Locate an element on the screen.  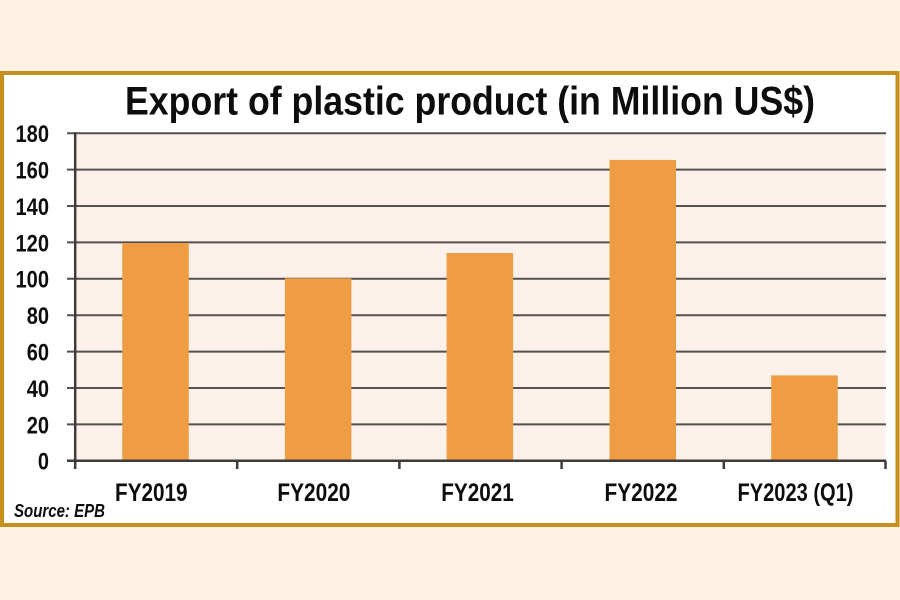
svg-text: FY2021 is located at coordinates (477, 493).